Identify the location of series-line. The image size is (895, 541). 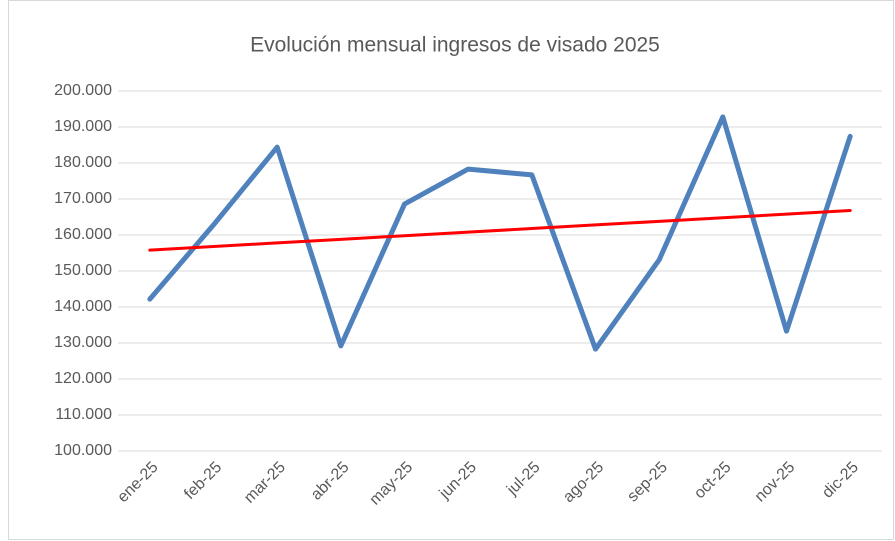
(500, 230).